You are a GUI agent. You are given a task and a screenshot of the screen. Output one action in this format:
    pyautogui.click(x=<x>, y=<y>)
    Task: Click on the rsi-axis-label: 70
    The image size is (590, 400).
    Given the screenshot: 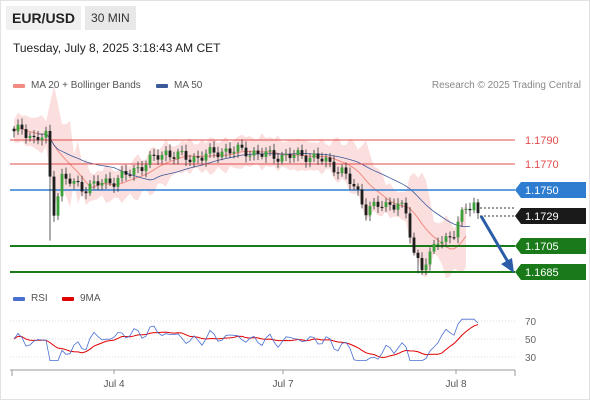 What is the action you would take?
    pyautogui.click(x=531, y=322)
    